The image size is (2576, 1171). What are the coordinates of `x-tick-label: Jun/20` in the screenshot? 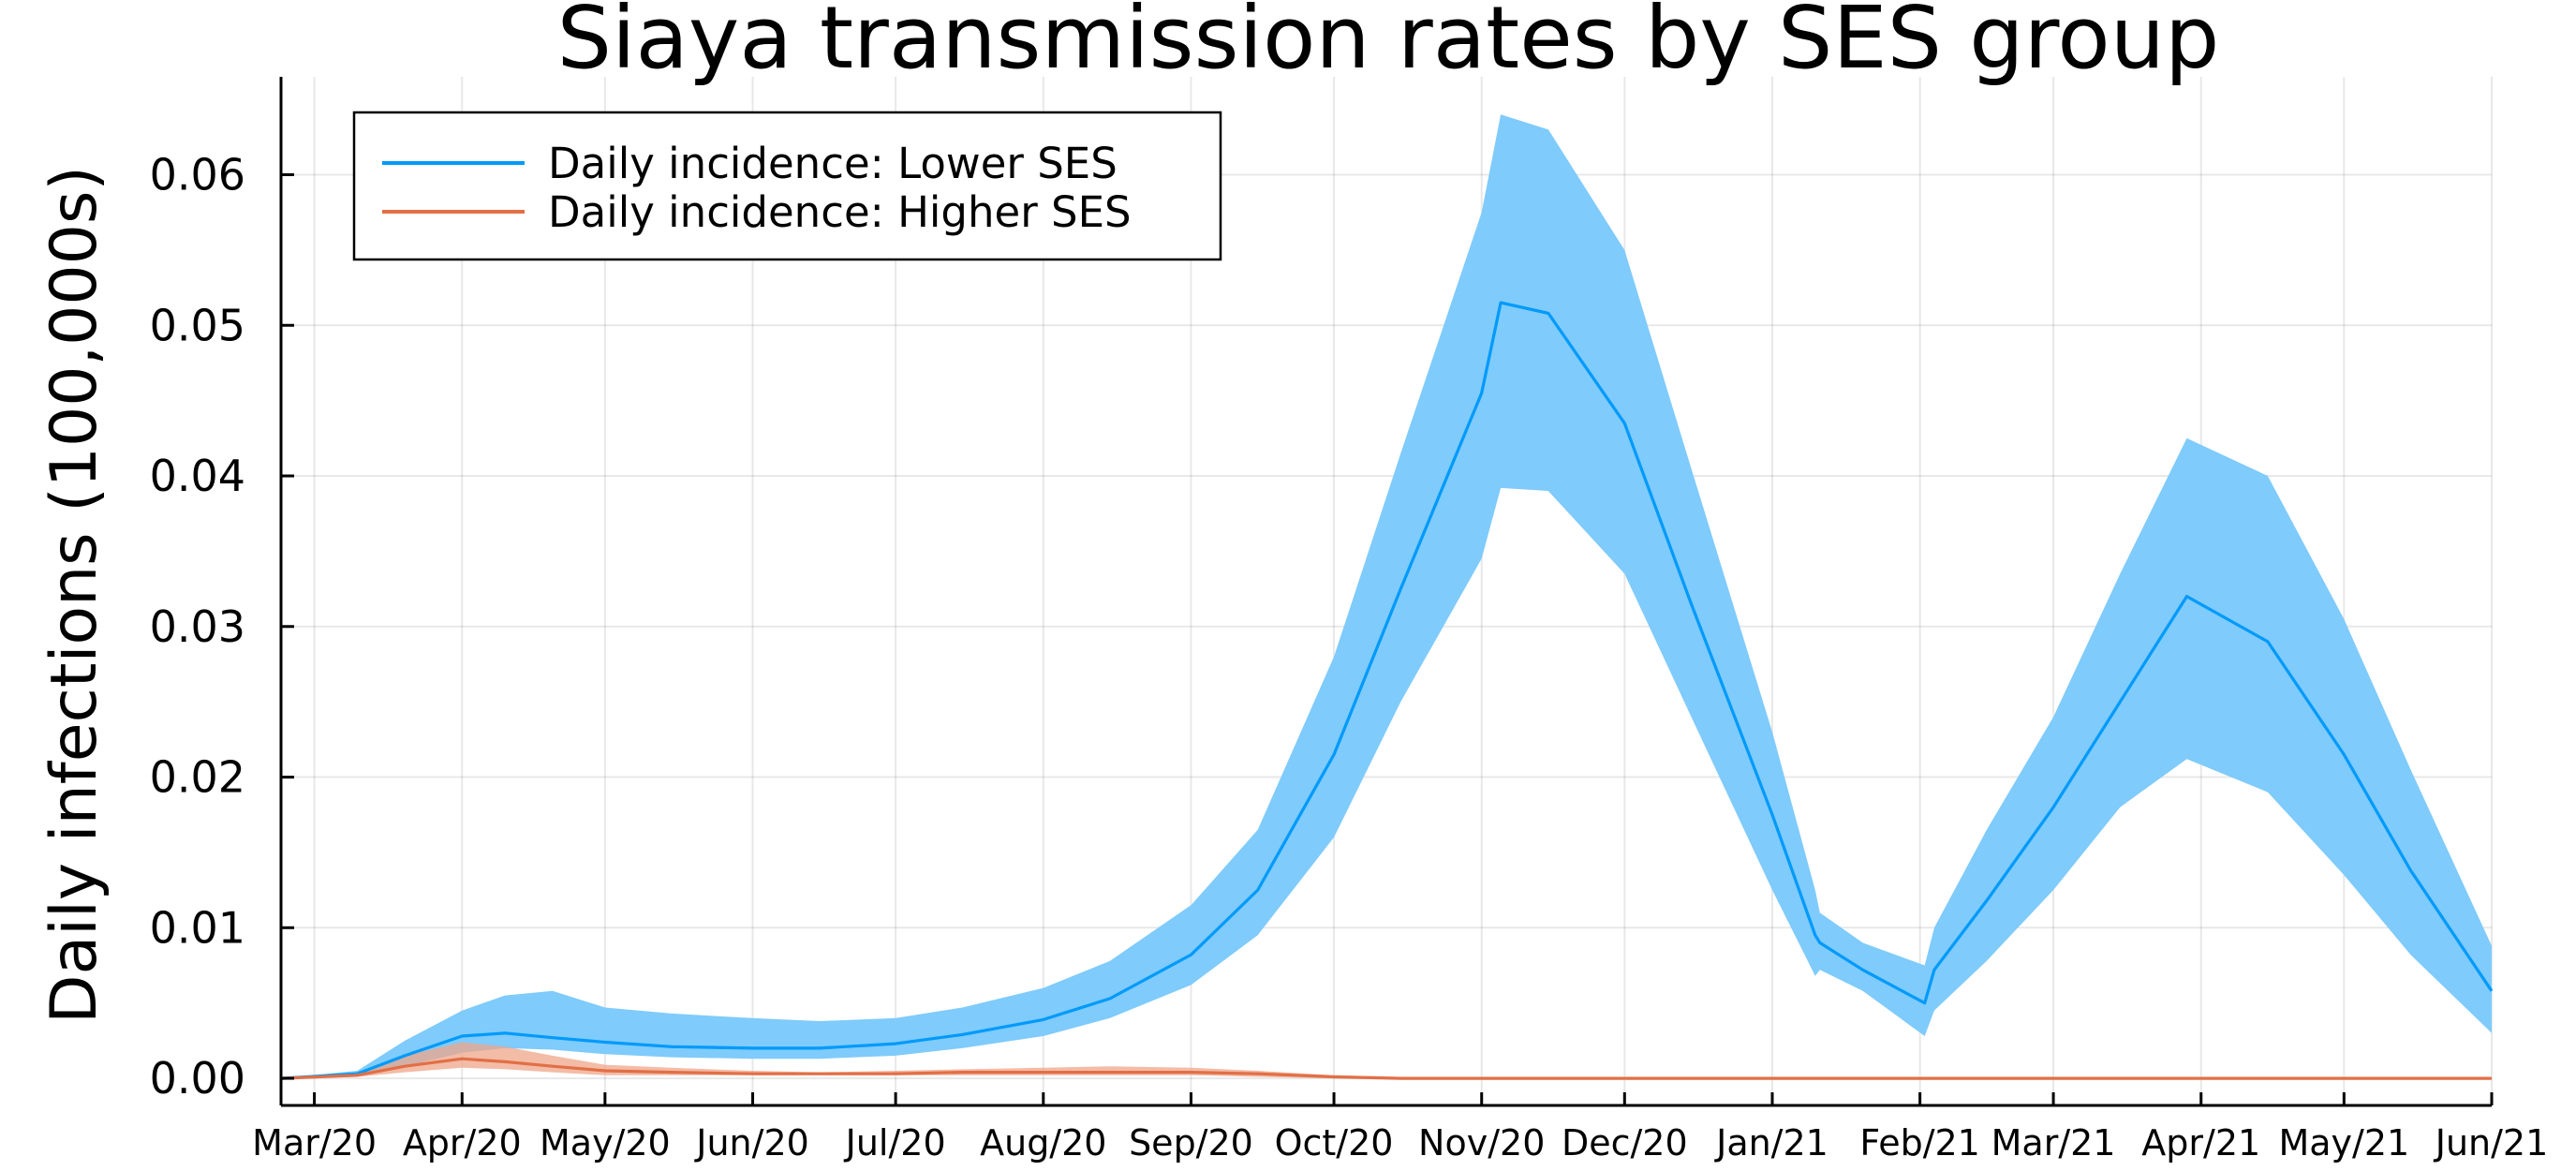 It's located at (752, 1143).